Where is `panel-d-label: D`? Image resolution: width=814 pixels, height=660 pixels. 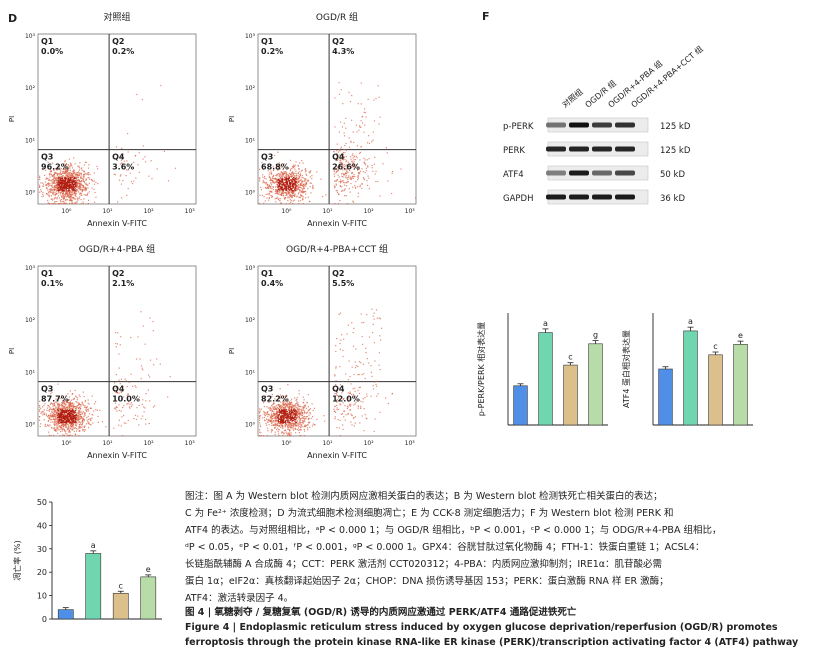 panel-d-label: D is located at coordinates (13, 18).